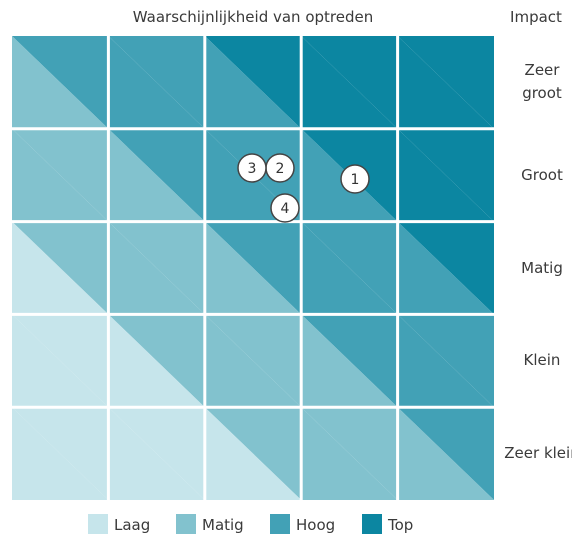 The width and height of the screenshot is (572, 539). I want to click on risk-marker-label: 1, so click(355, 180).